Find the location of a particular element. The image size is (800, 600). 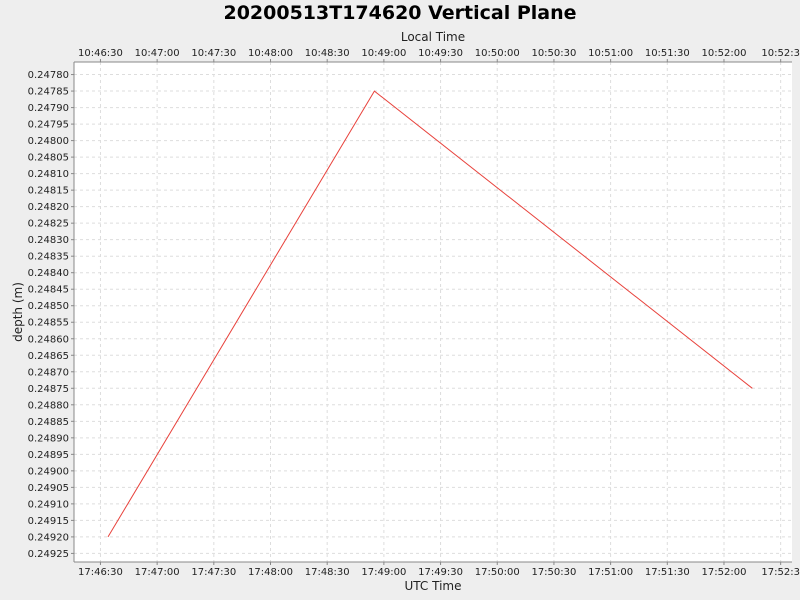

top-axis-label: Local Time is located at coordinates (433, 37).